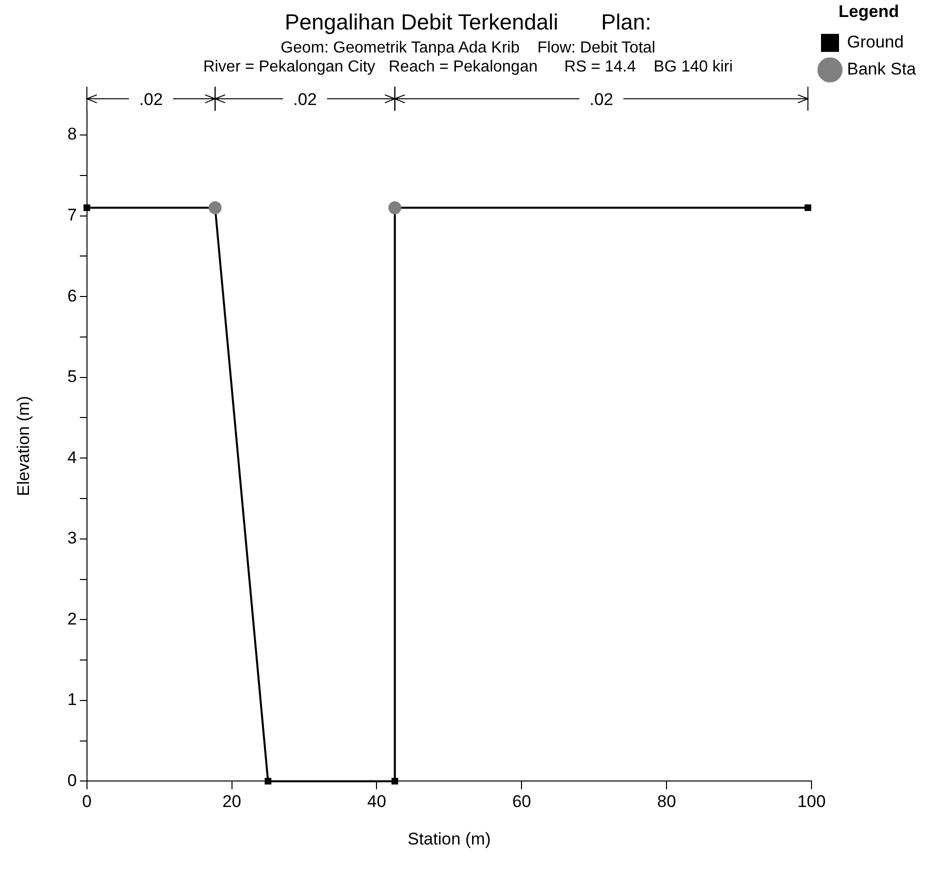 The height and width of the screenshot is (874, 932). Describe the element at coordinates (72, 618) in the screenshot. I see `y-tick-label: 2` at that location.